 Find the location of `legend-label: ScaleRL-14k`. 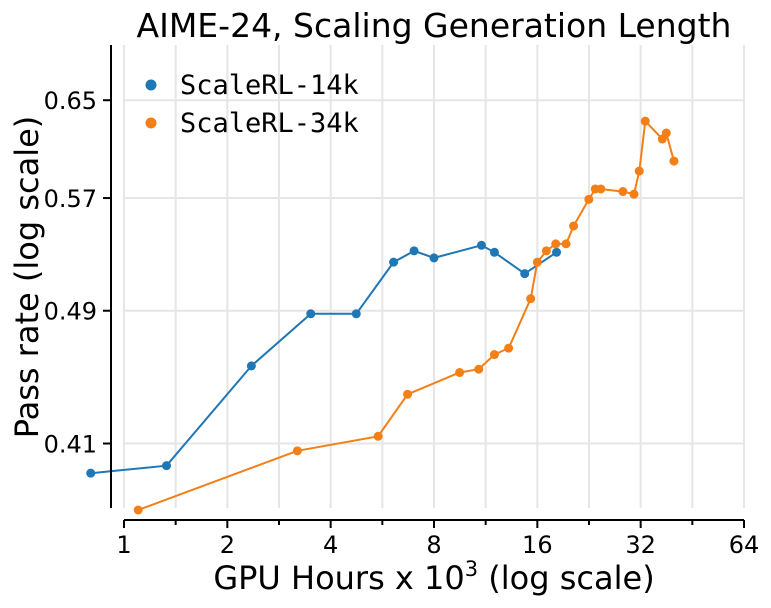

legend-label: ScaleRL-14k is located at coordinates (269, 85).